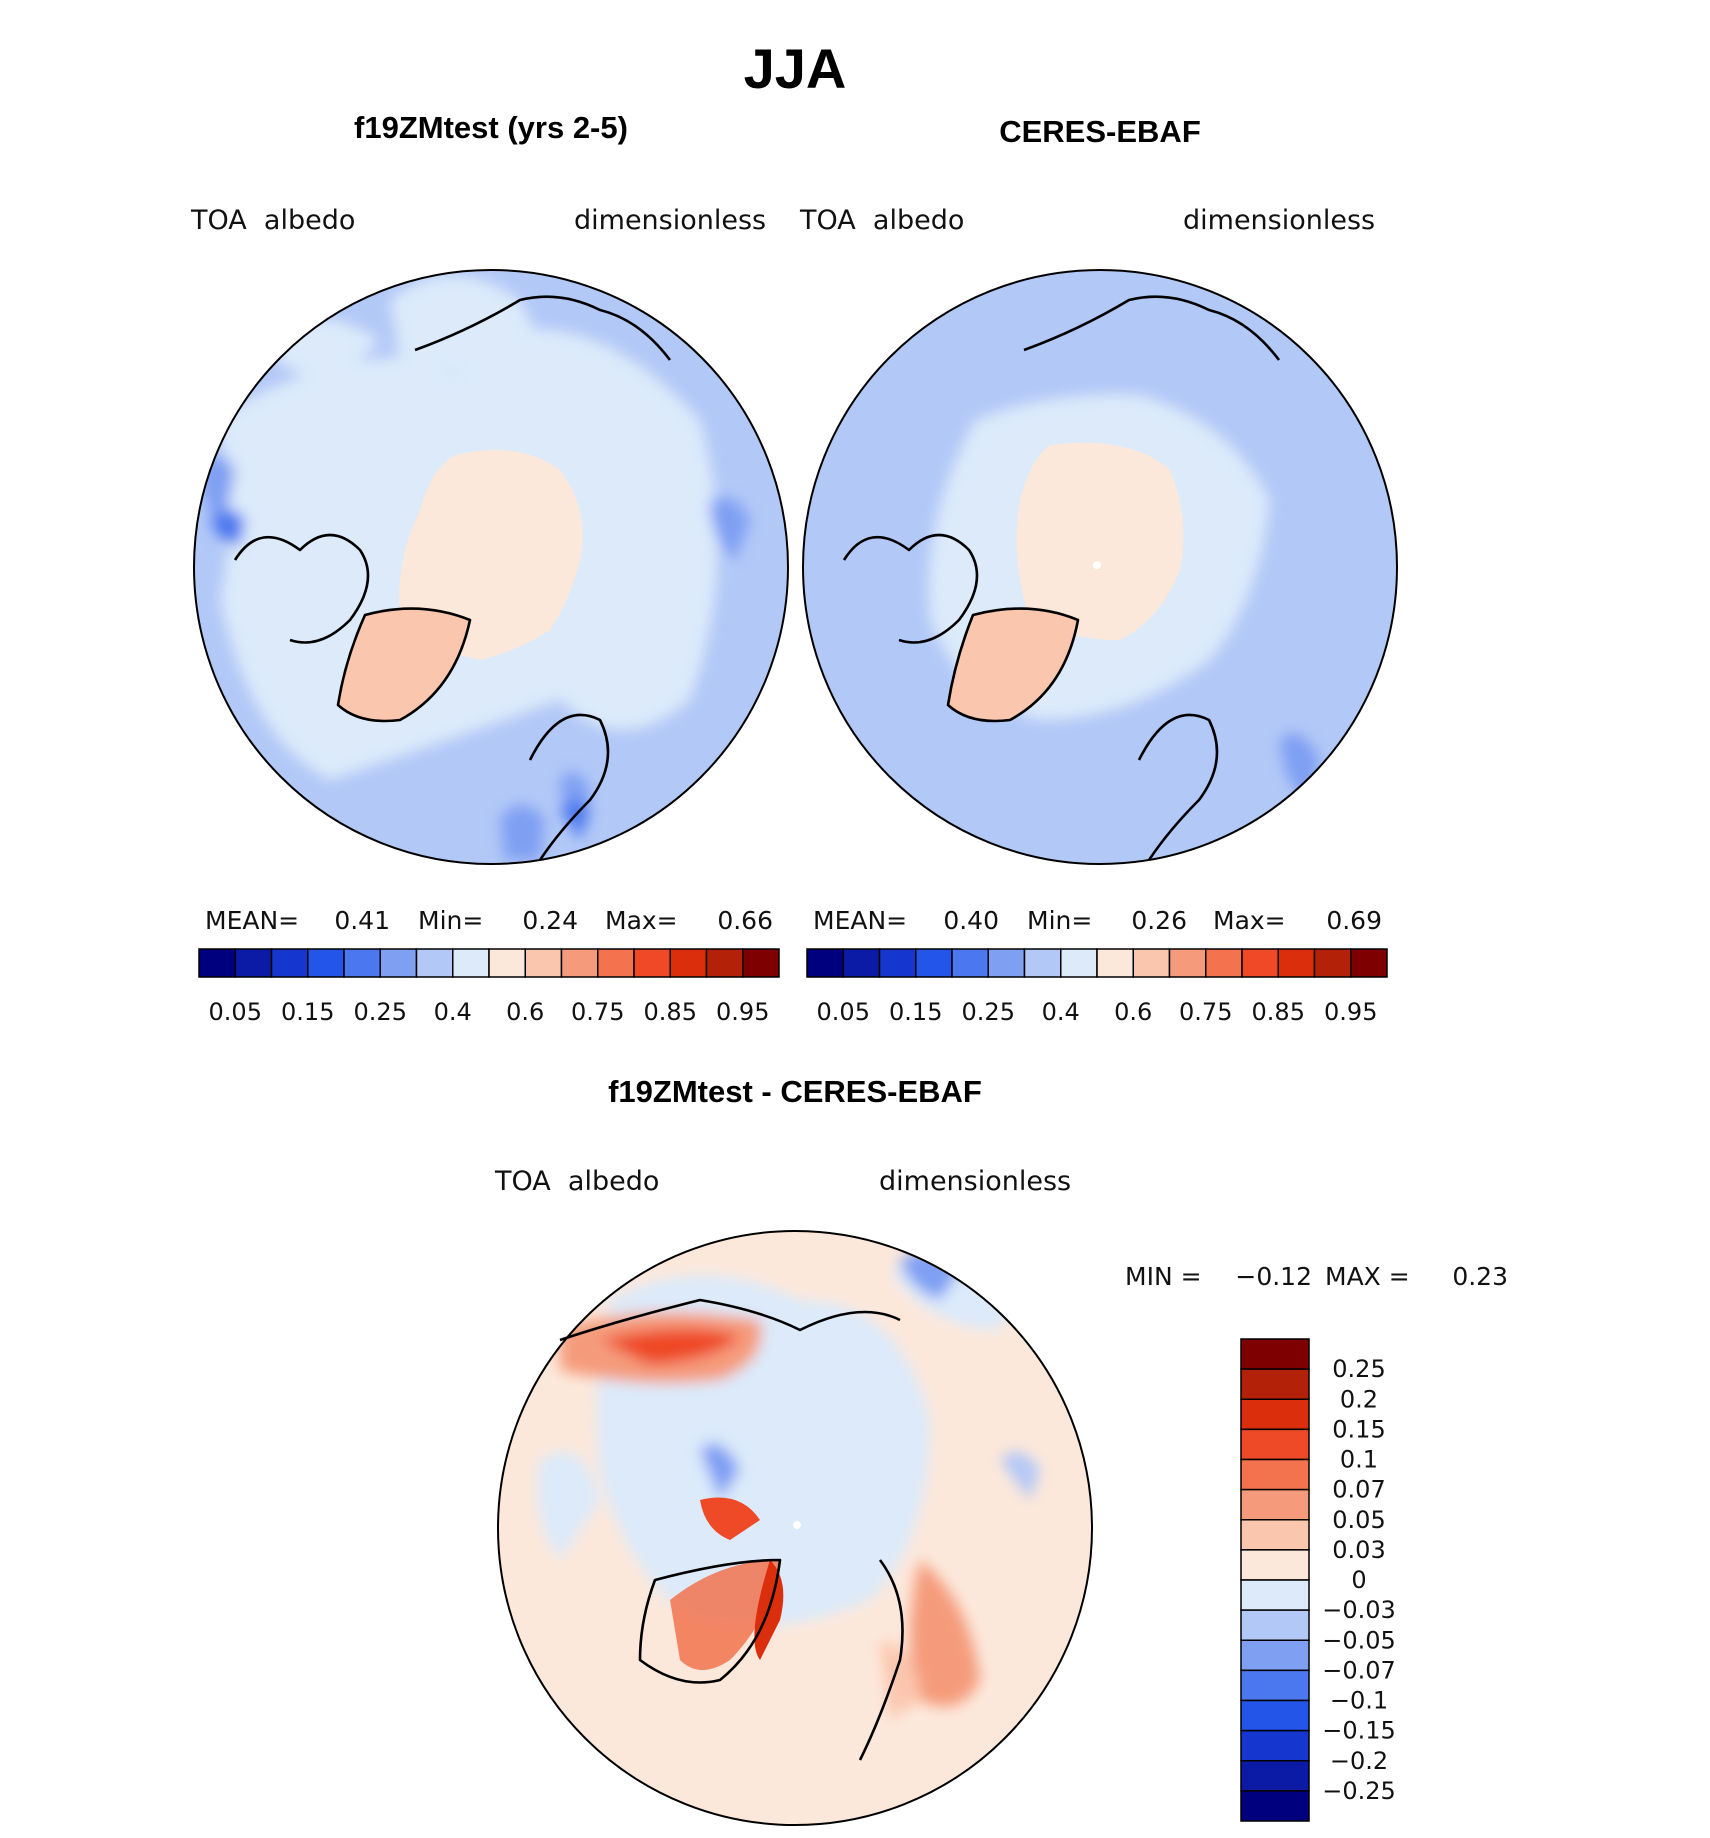 This screenshot has height=1838, width=1710. Describe the element at coordinates (525, 1012) in the screenshot. I see `panel-model-colorbar-tick-label: 0.6` at that location.